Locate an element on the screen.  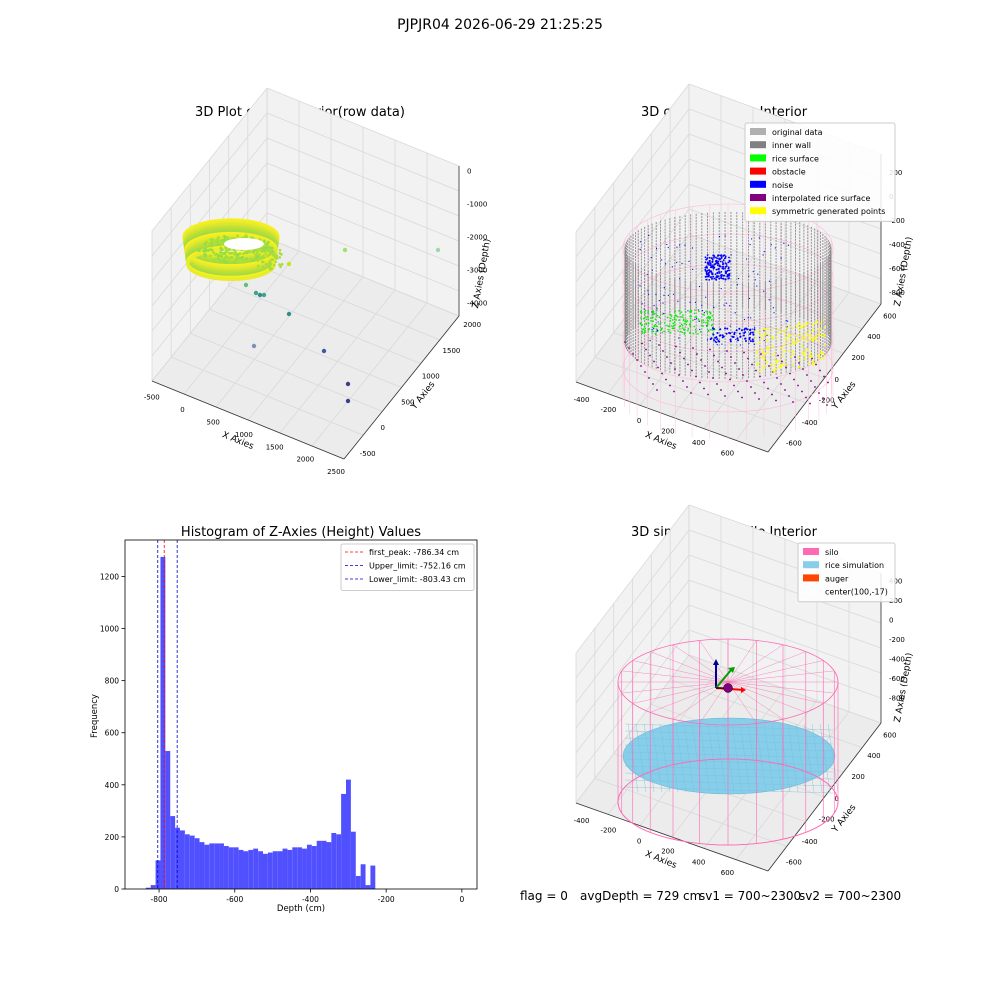
y-axis-label: Y Axies is located at coordinates (423, 396).